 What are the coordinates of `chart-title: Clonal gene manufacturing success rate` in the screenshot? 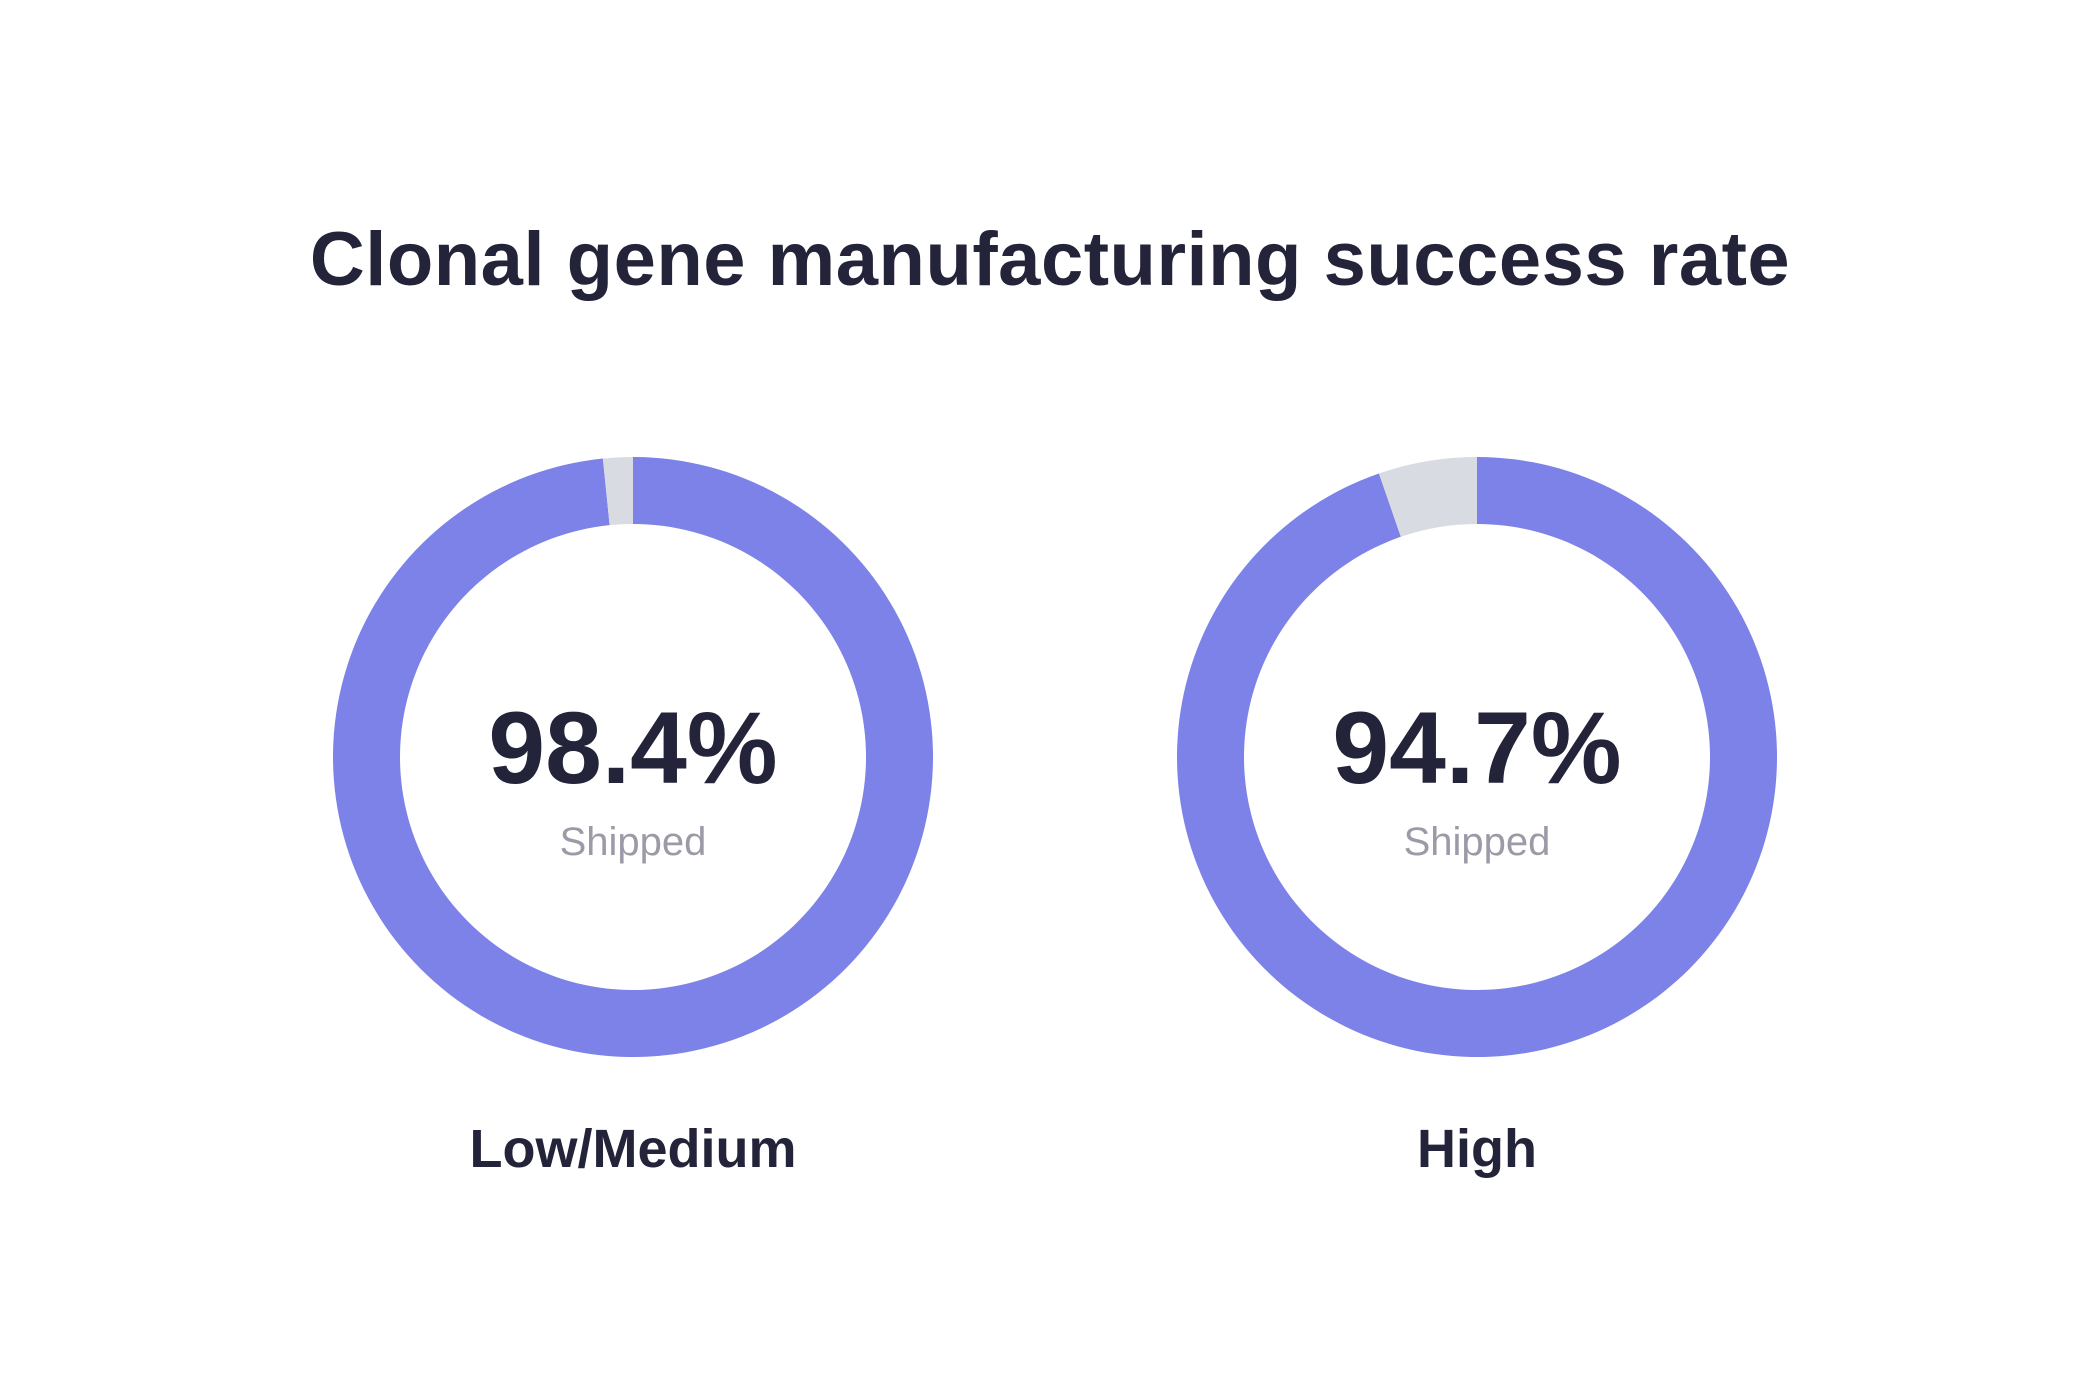 It's located at (1050, 259).